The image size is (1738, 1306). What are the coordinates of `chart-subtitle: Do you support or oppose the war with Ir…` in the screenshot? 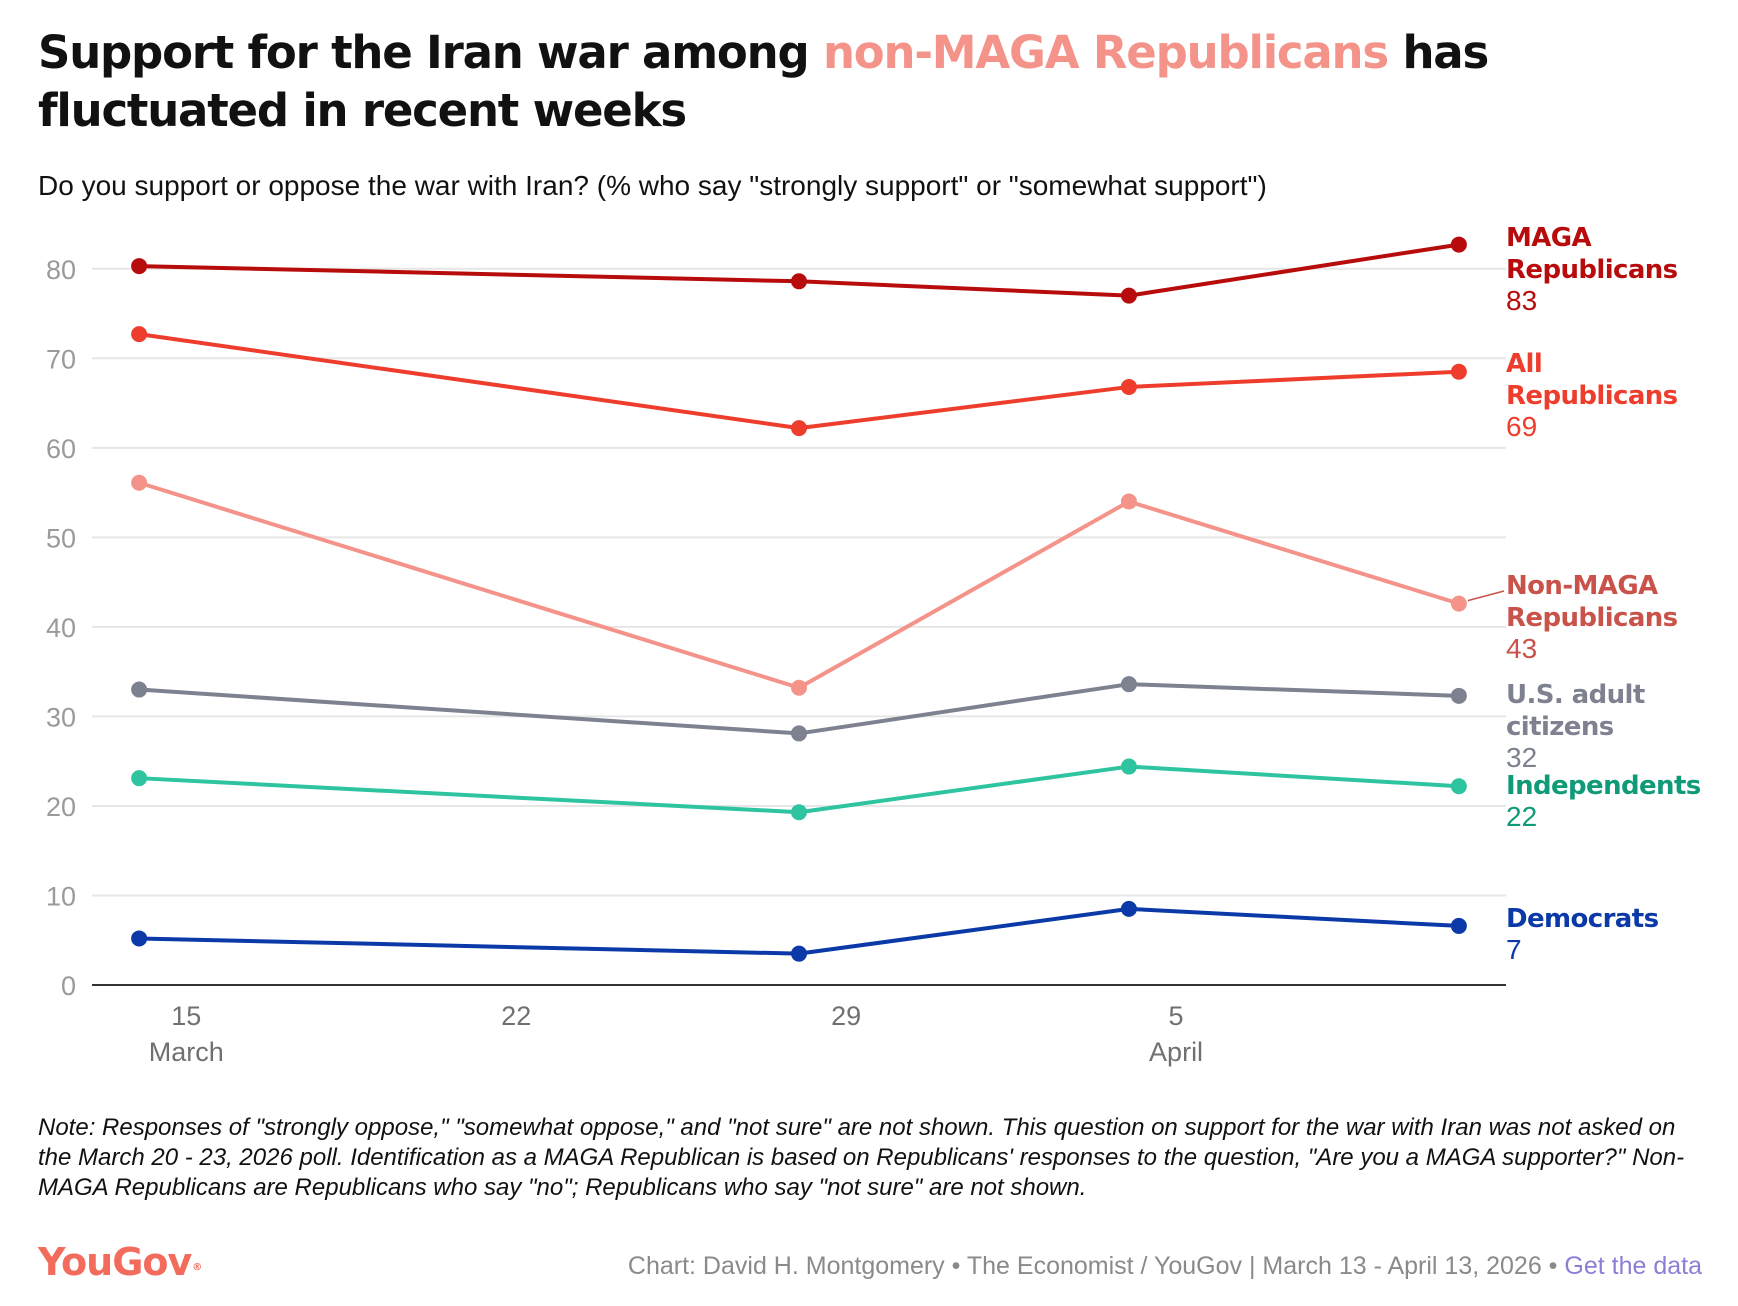 It's located at (652, 185).